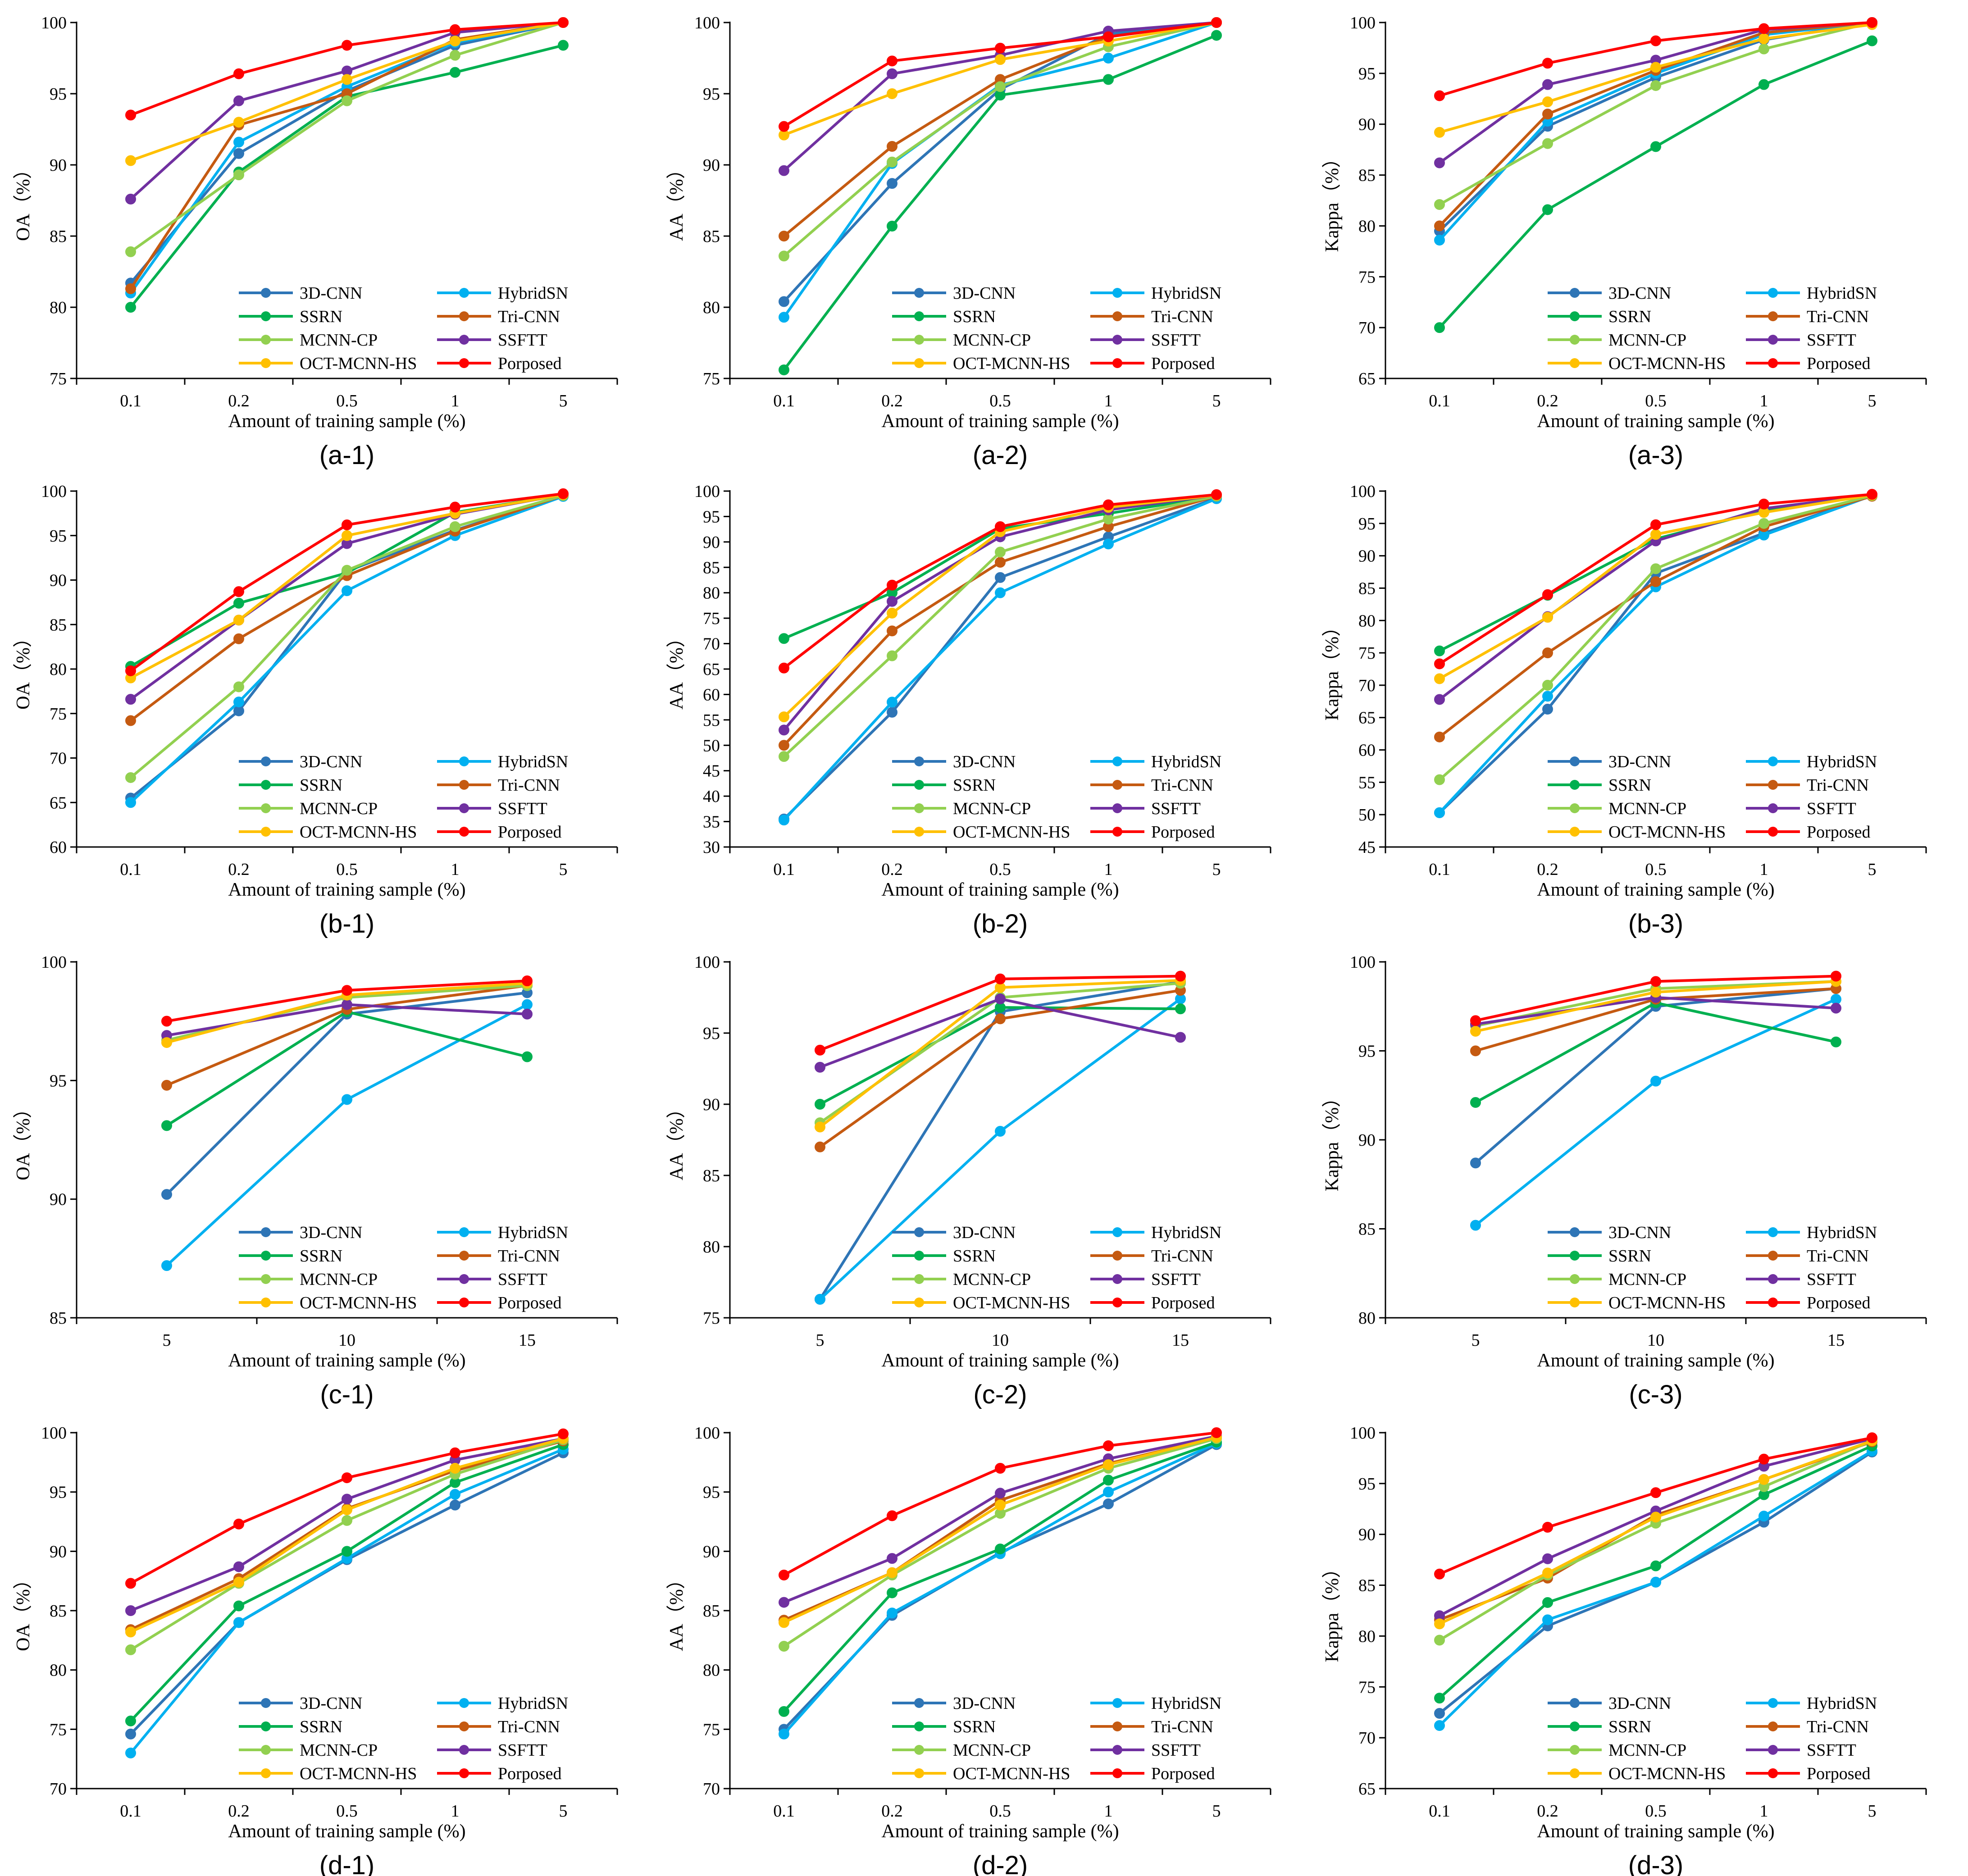 The width and height of the screenshot is (1968, 1876). What do you see at coordinates (331, 761) in the screenshot?
I see `legend-label: 3D-CNN` at bounding box center [331, 761].